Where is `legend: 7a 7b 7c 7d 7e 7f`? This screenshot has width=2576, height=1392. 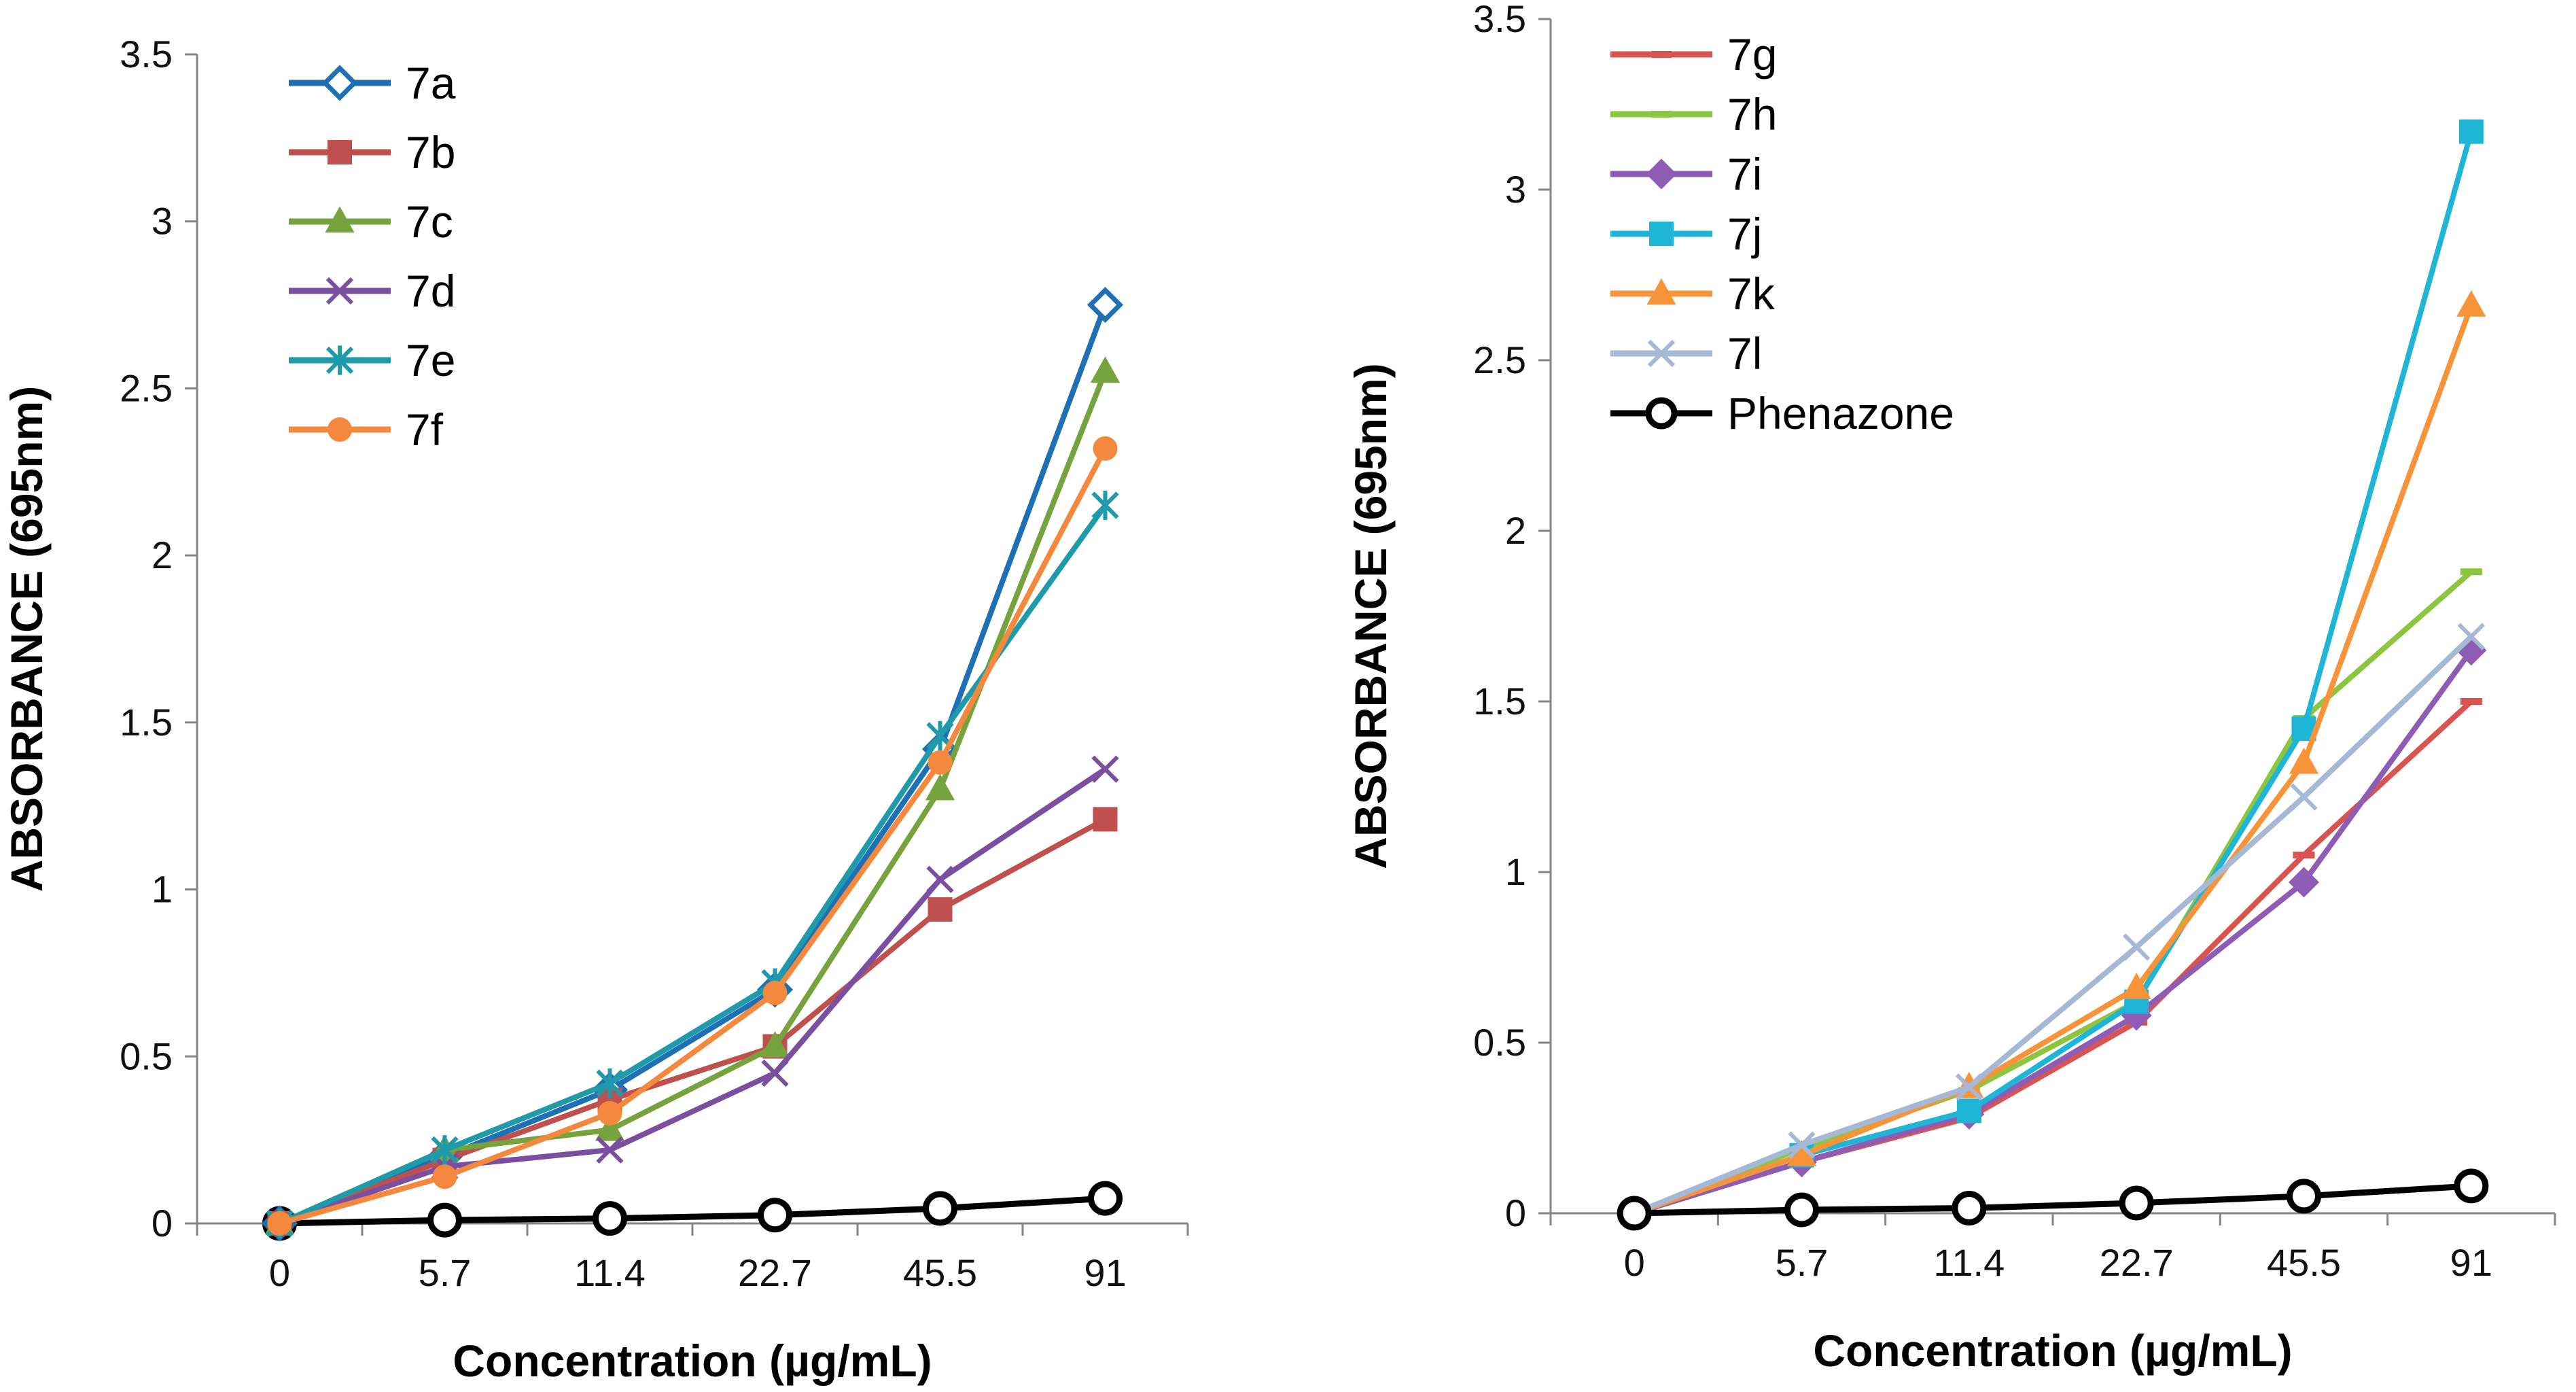 legend: 7a 7b 7c 7d 7e 7f is located at coordinates (372, 256).